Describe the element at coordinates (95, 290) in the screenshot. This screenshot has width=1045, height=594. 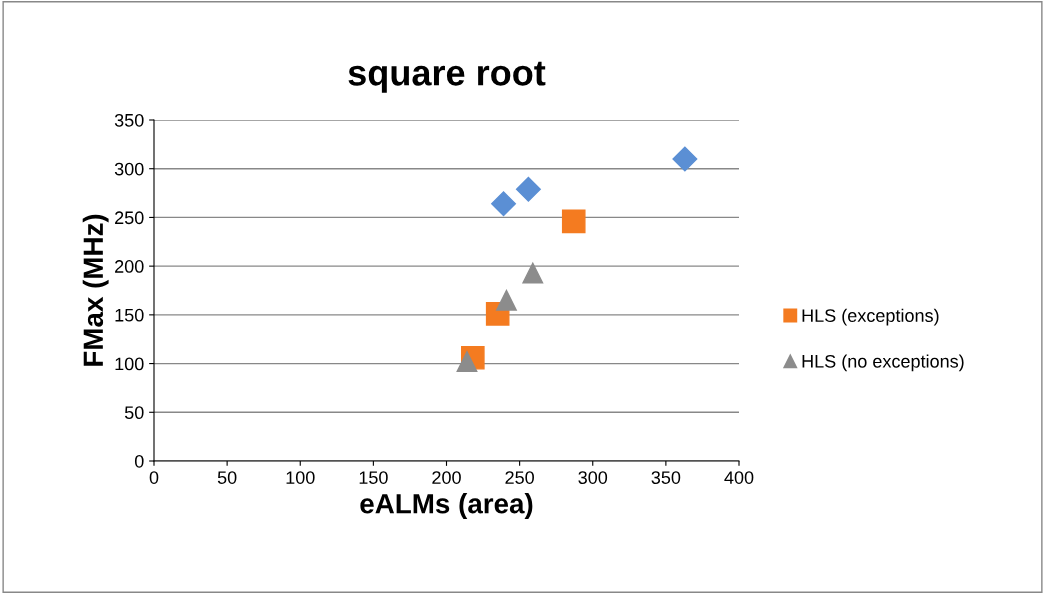
I see `y-axis-title: FMax (MHz)` at that location.